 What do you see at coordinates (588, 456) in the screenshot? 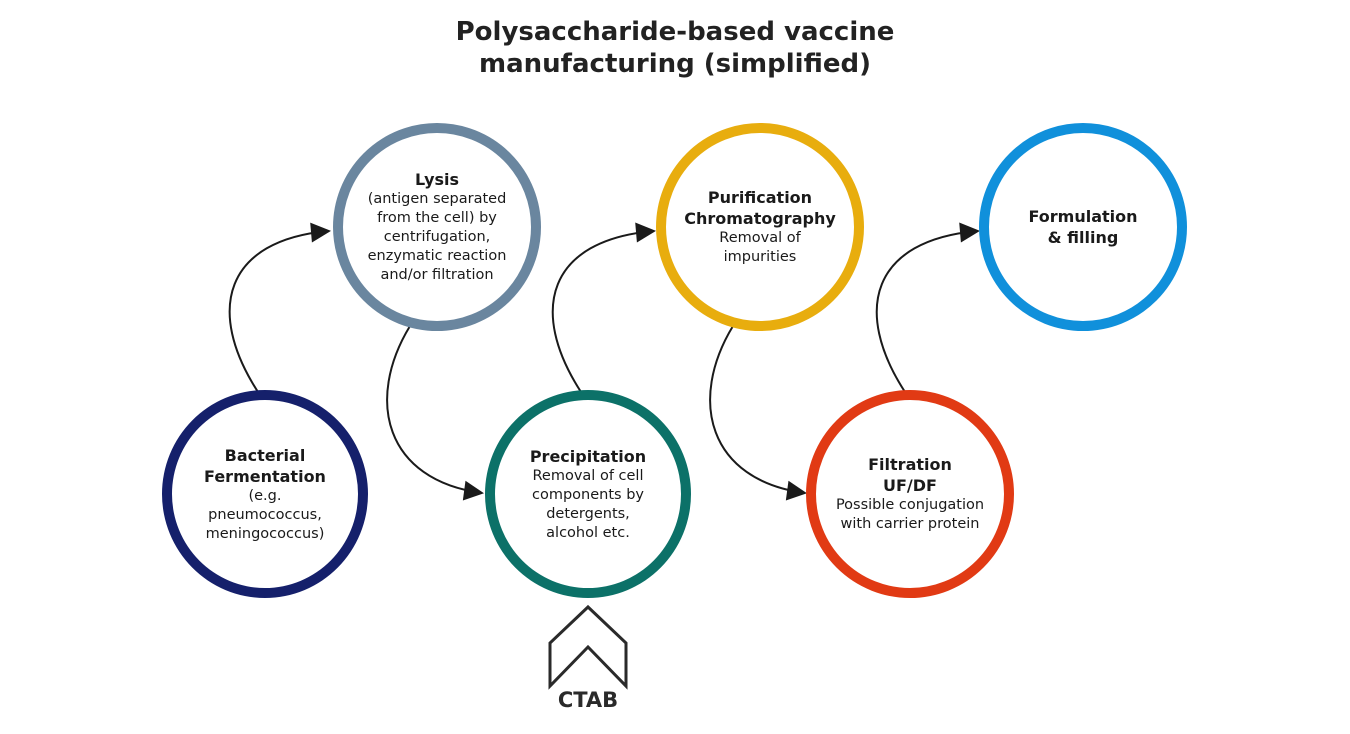
I see `step-title: Precipitation` at bounding box center [588, 456].